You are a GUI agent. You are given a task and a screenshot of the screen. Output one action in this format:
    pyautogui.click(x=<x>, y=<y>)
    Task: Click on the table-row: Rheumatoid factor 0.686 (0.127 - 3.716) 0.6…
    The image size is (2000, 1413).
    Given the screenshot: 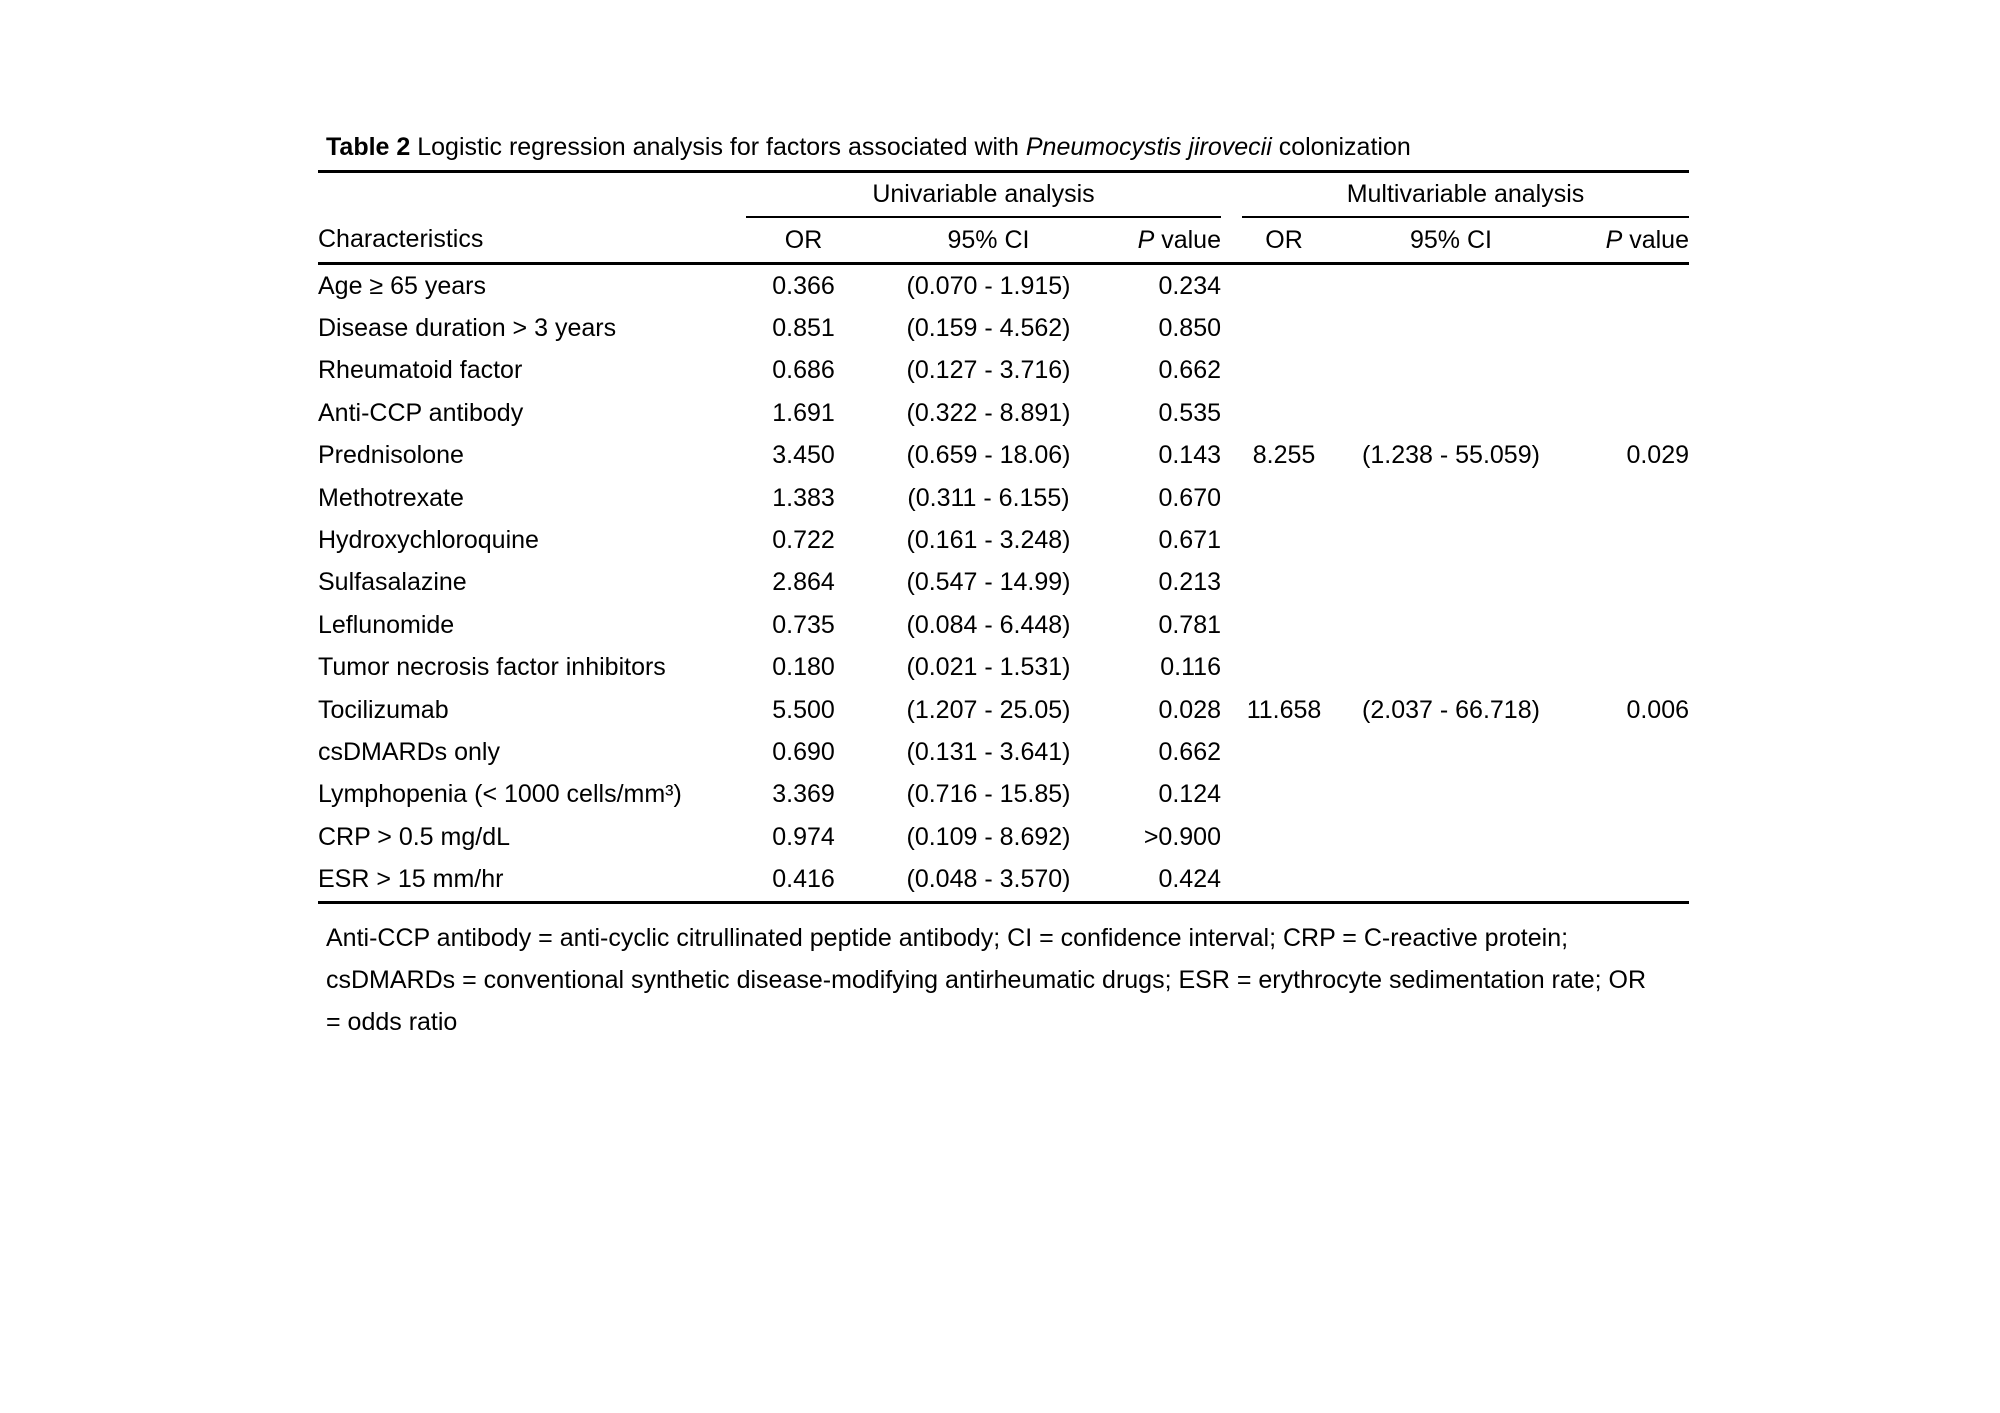 What is the action you would take?
    pyautogui.click(x=1003, y=371)
    